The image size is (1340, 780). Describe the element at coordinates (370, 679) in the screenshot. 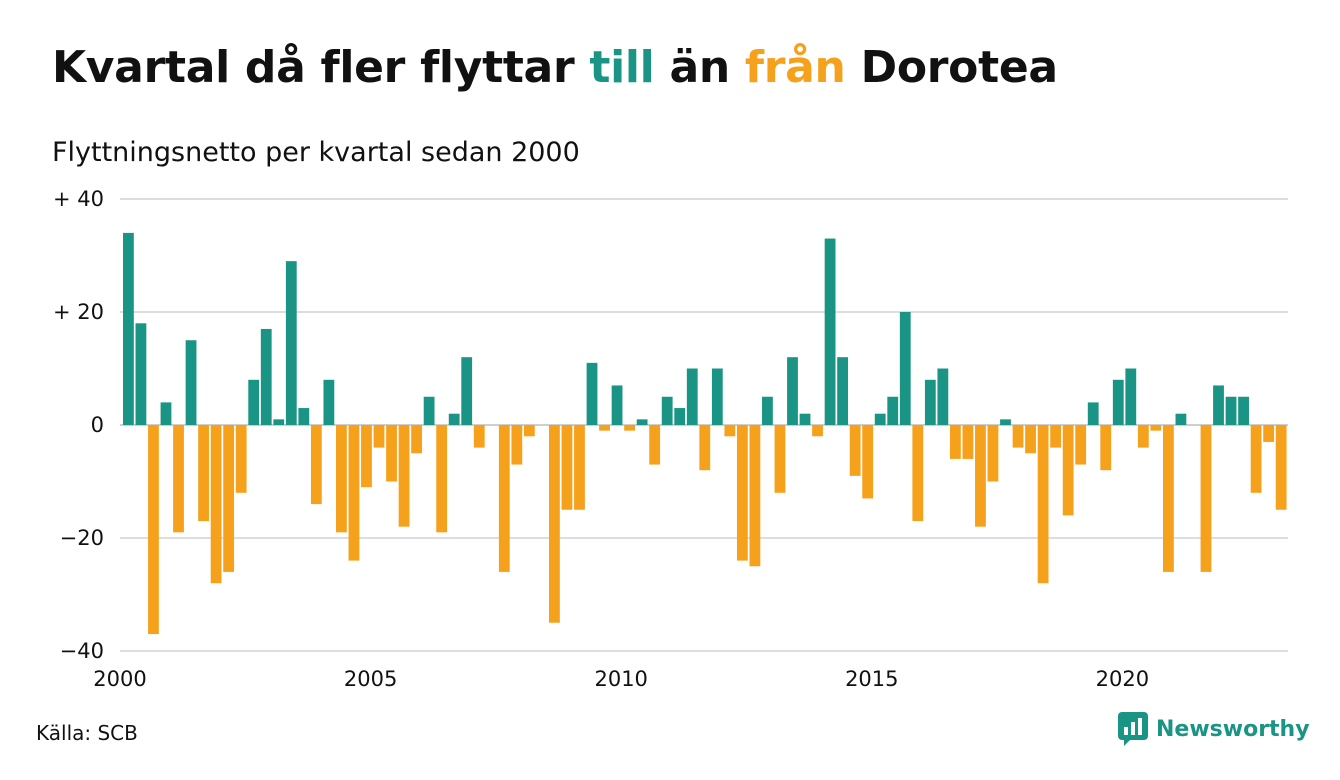

I see `x-tick-label: 2005` at that location.